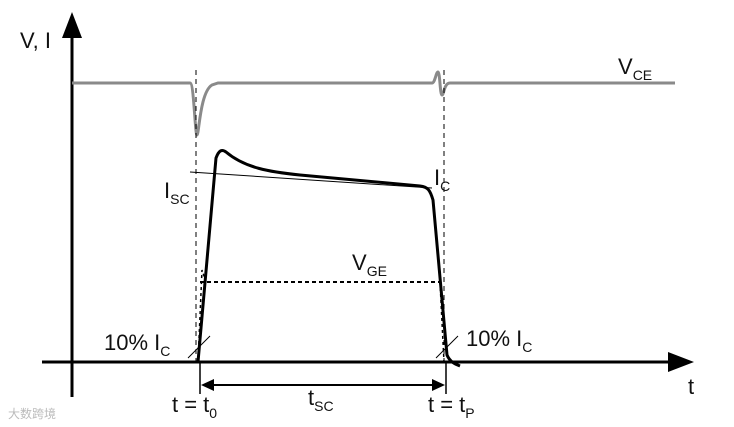 The height and width of the screenshot is (427, 734). What do you see at coordinates (377, 271) in the screenshot?
I see `label-subscript: GE` at bounding box center [377, 271].